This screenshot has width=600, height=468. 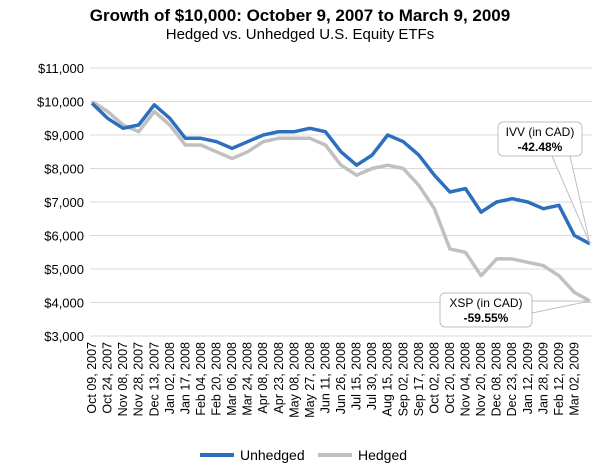 I want to click on x-tick-label: Feb 12, 2009, so click(x=559, y=379).